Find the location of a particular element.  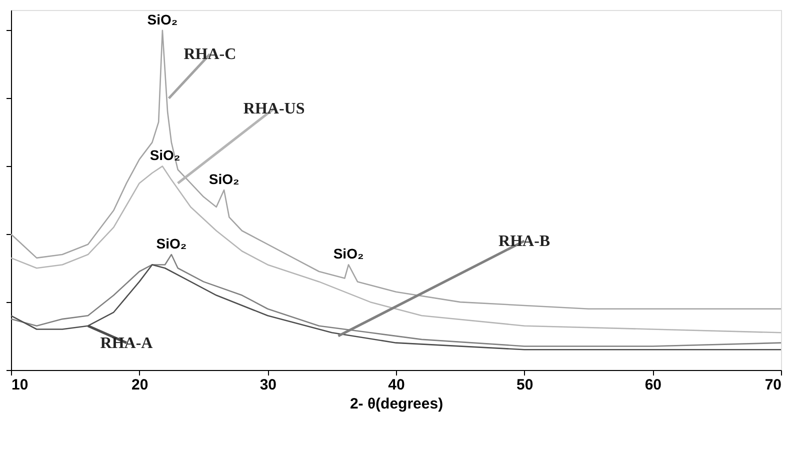

text: RHA-B is located at coordinates (524, 241).